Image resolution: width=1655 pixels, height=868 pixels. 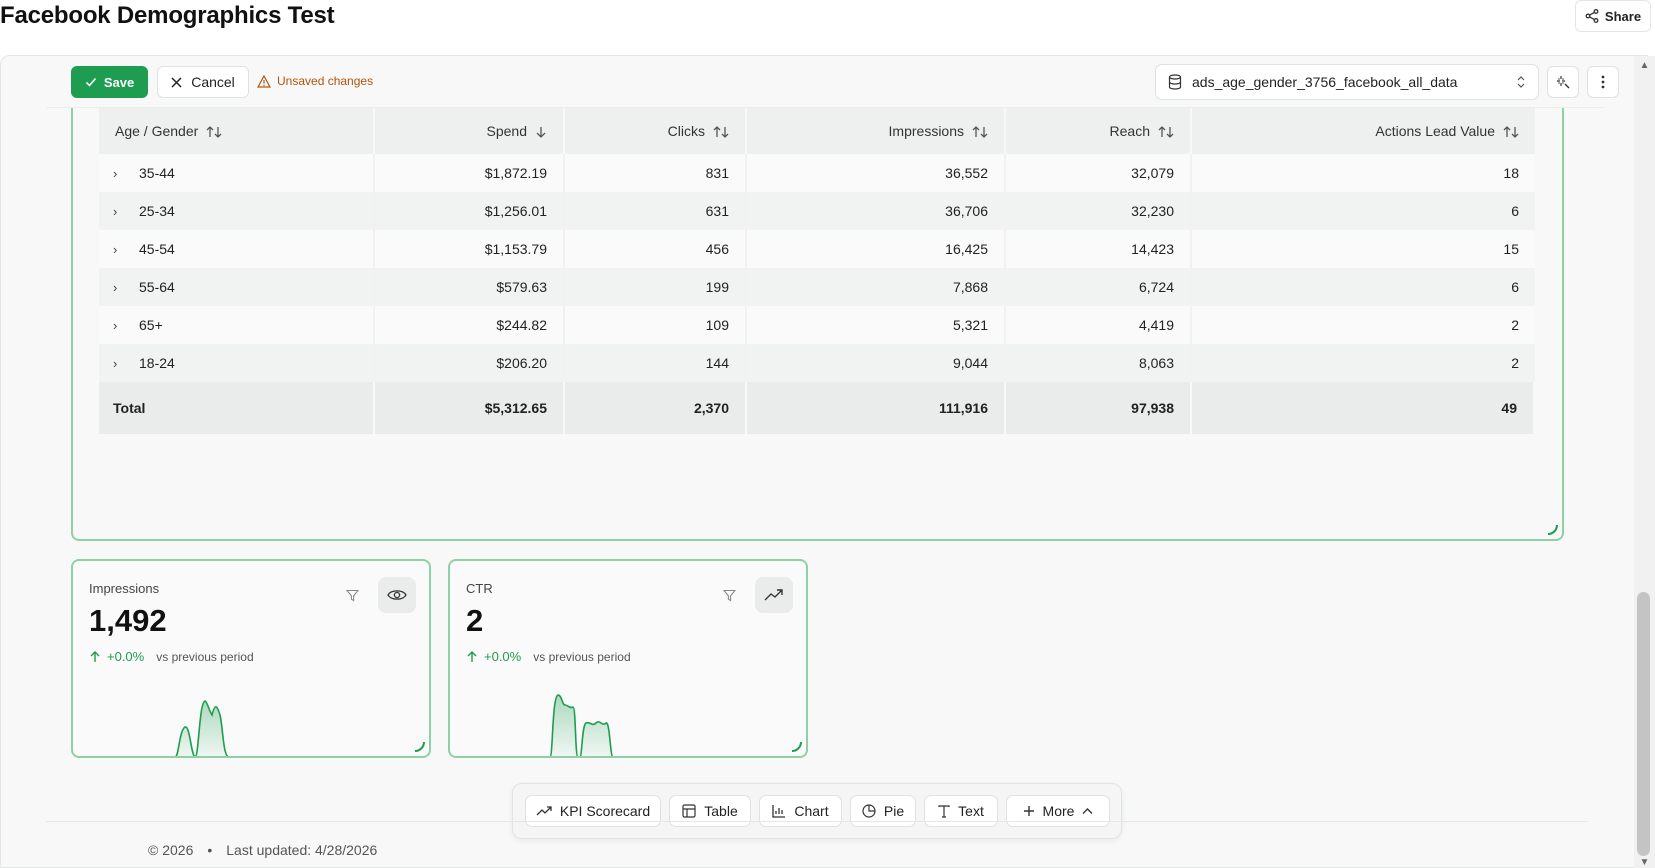 I want to click on cell-impressions: 36,706, so click(x=876, y=211).